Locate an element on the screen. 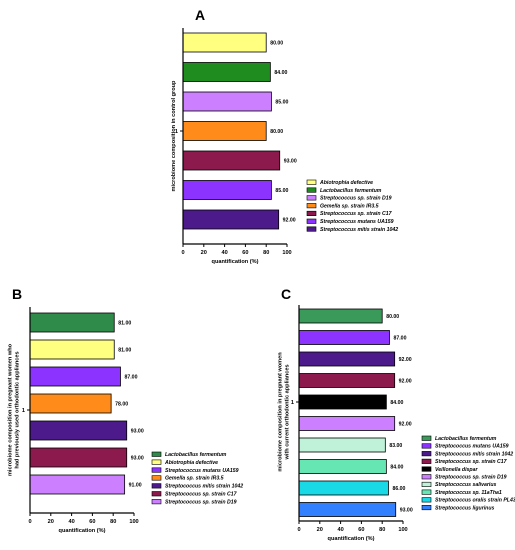  legend-entry: Gemella sp. strain IR3.5 is located at coordinates (349, 206).